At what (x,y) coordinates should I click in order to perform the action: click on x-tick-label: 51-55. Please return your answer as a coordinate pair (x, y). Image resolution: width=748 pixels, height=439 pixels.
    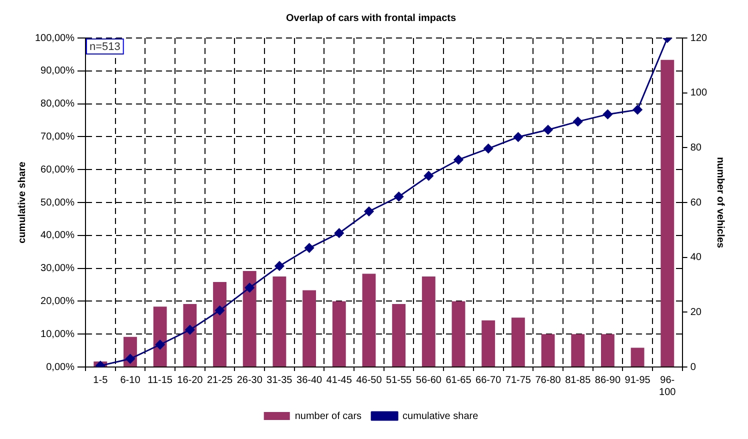
    Looking at the image, I should click on (399, 380).